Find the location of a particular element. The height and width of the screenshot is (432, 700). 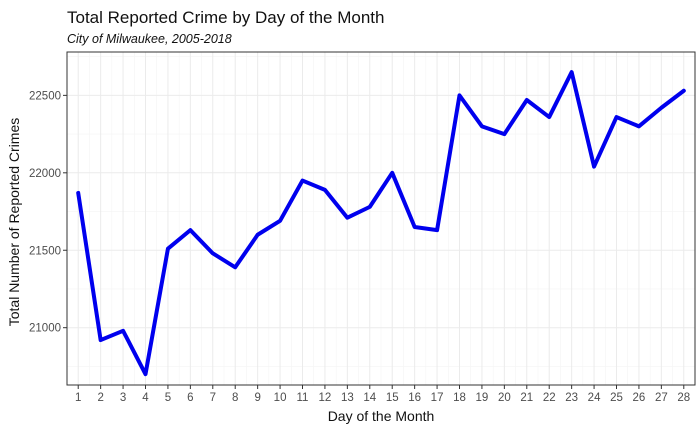

y-tick-label: 22500 is located at coordinates (45, 96).